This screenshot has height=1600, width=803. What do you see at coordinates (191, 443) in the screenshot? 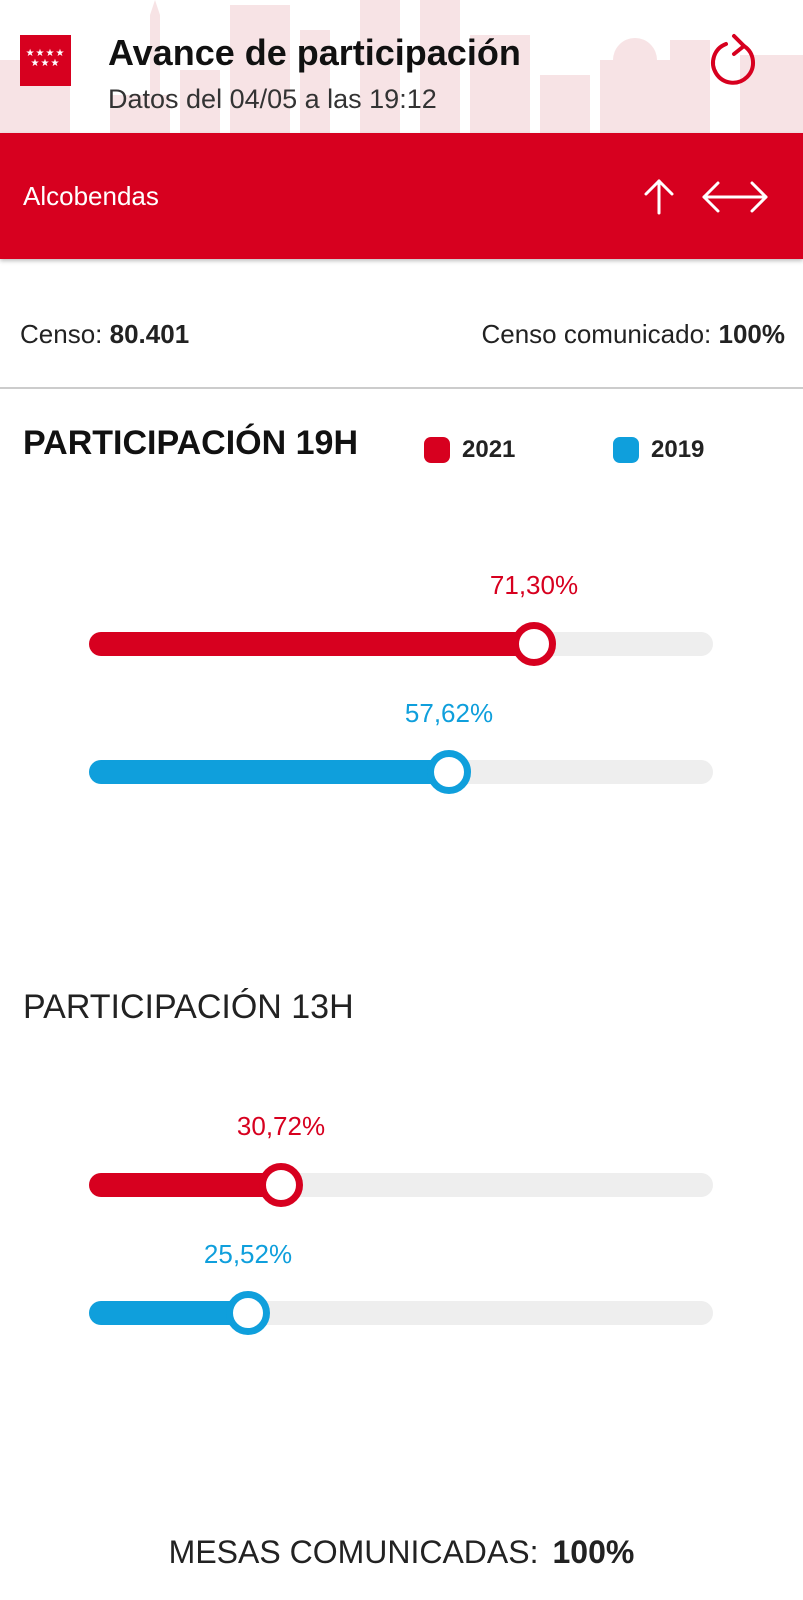
I see `section-title-19h: PARTICIPACIÓN 19H` at bounding box center [191, 443].